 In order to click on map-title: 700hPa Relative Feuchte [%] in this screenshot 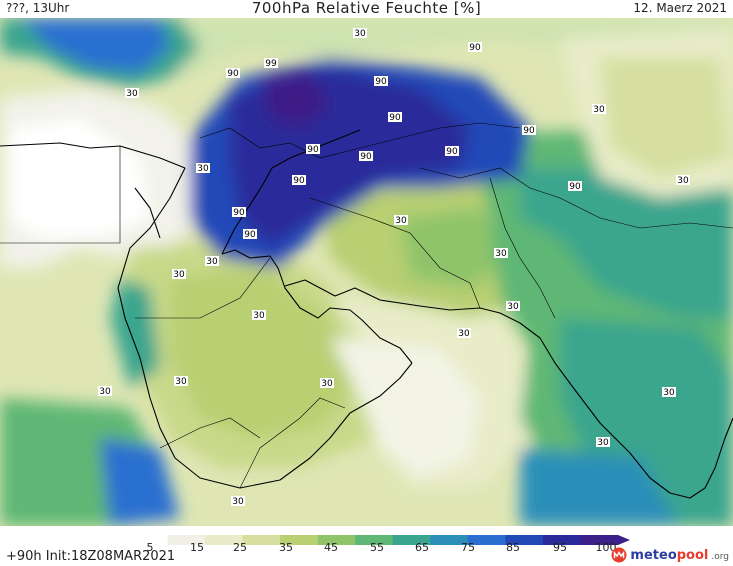, I will do `click(366, 8)`.